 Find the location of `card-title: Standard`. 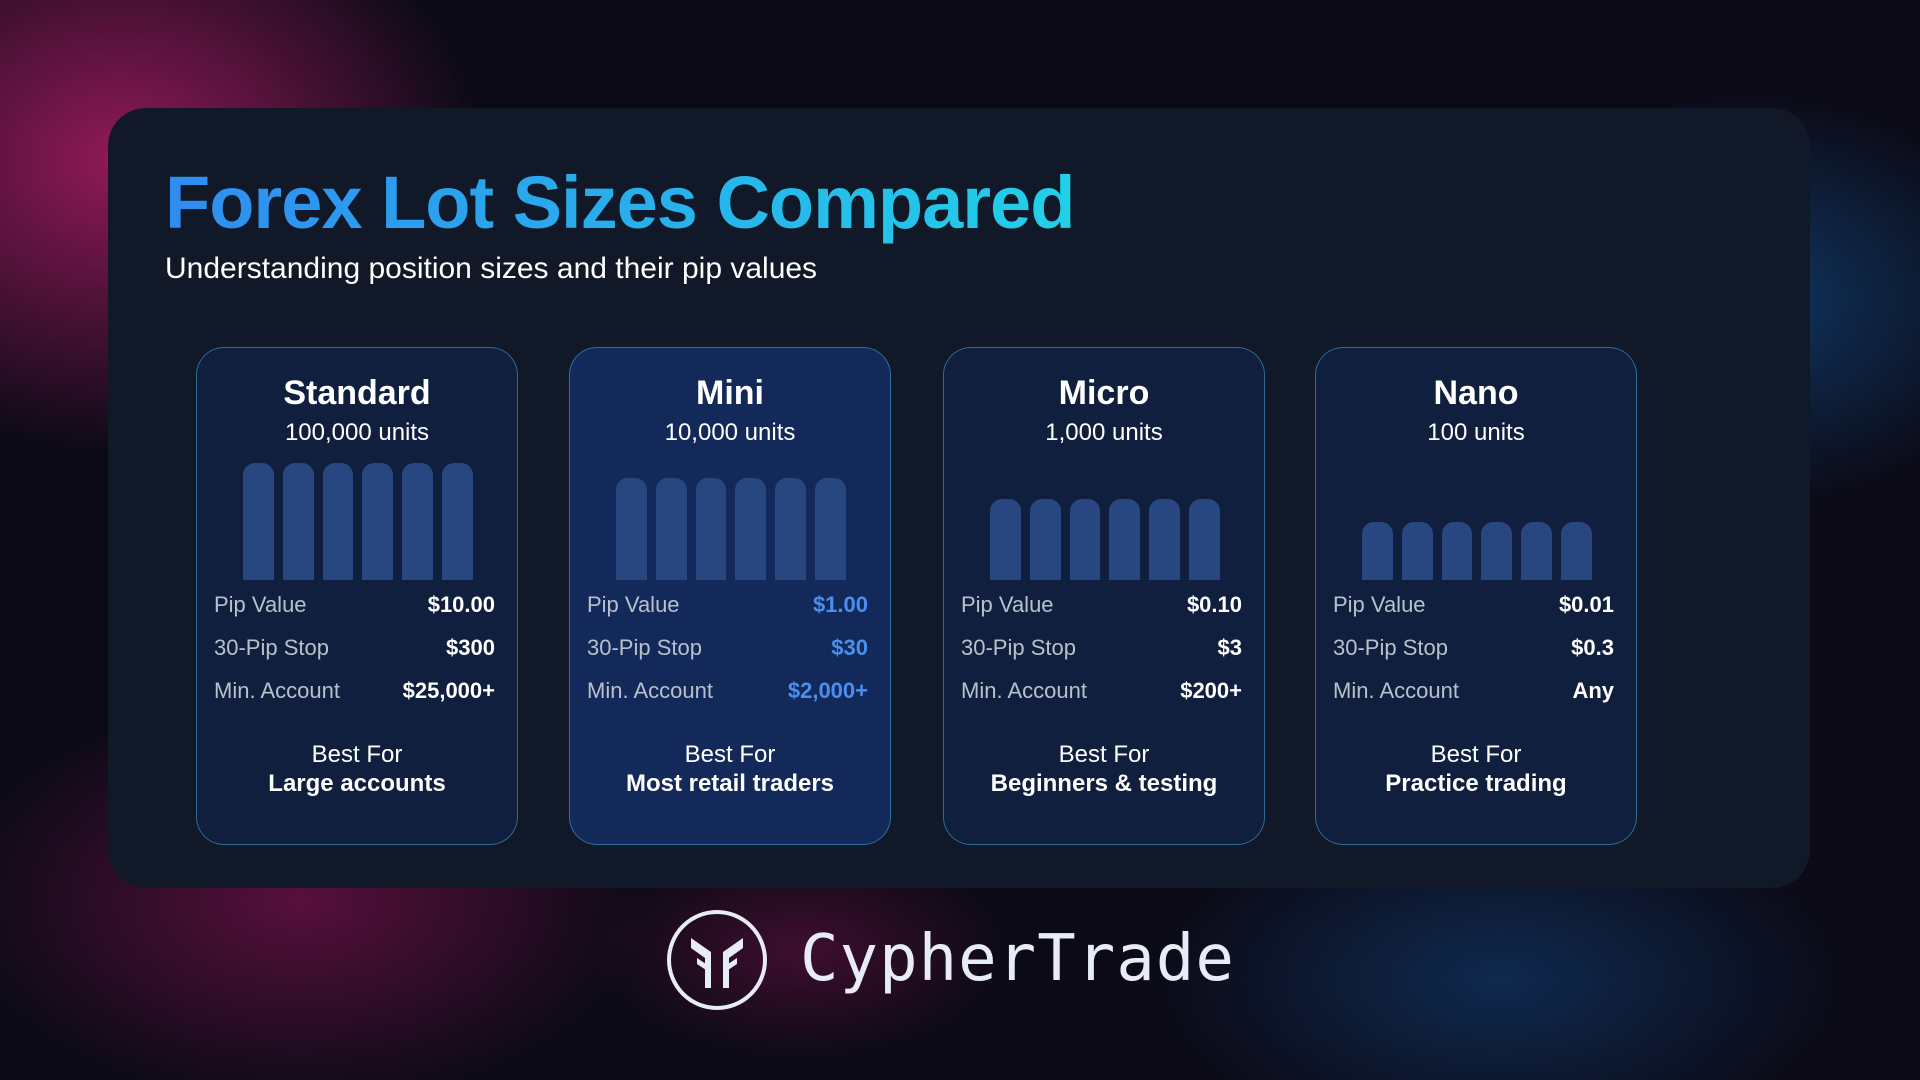

card-title: Standard is located at coordinates (357, 393).